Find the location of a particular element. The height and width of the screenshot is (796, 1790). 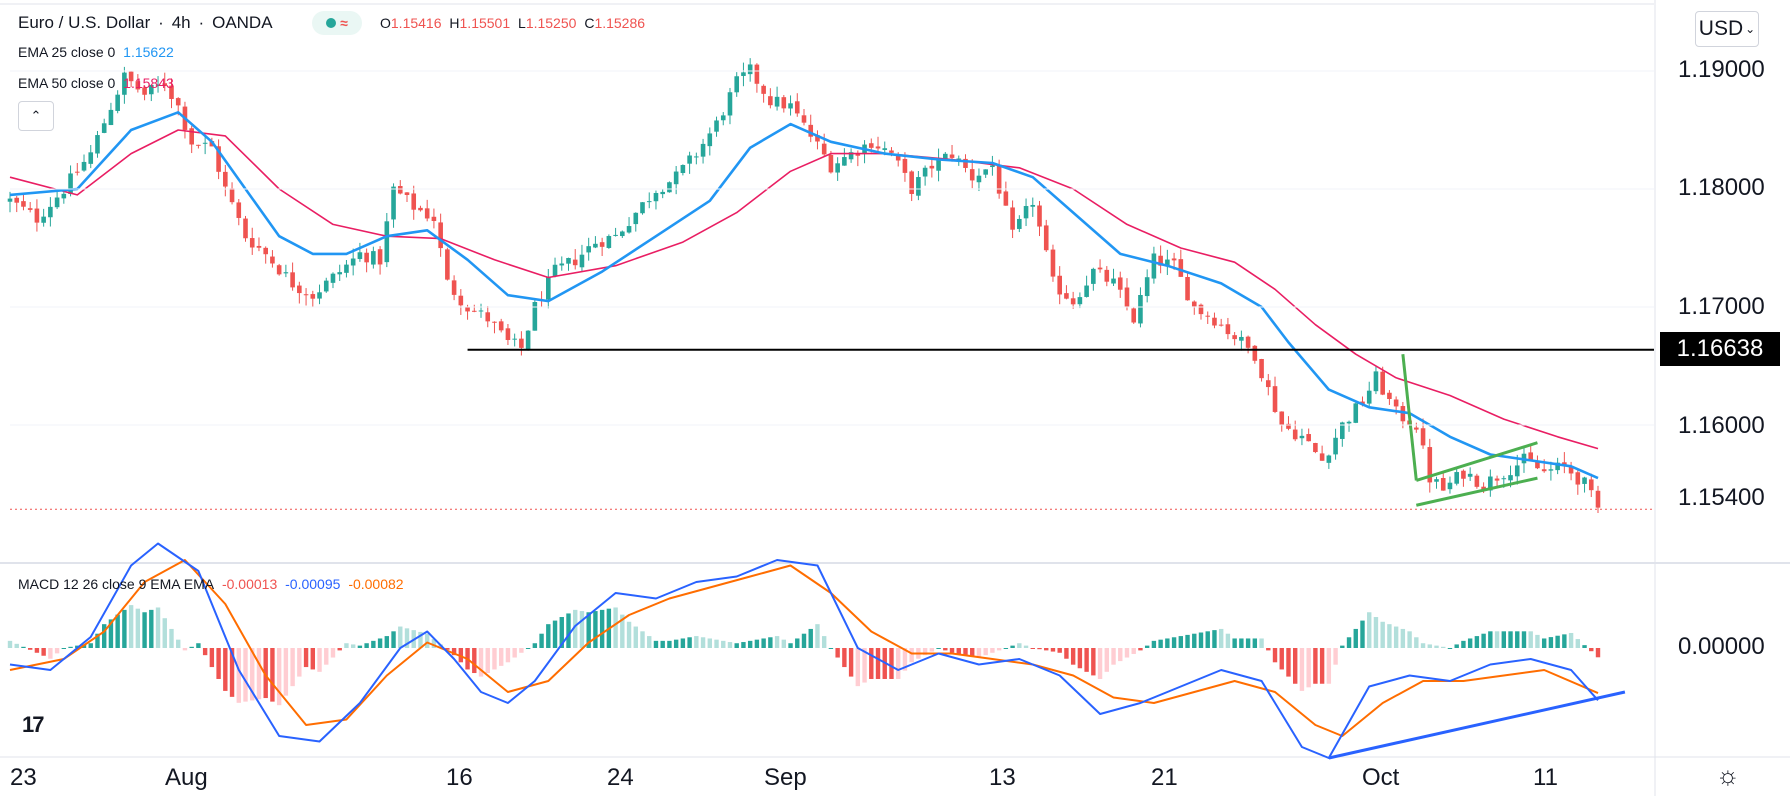

price-axis-label: 1.16000 is located at coordinates (1721, 425).